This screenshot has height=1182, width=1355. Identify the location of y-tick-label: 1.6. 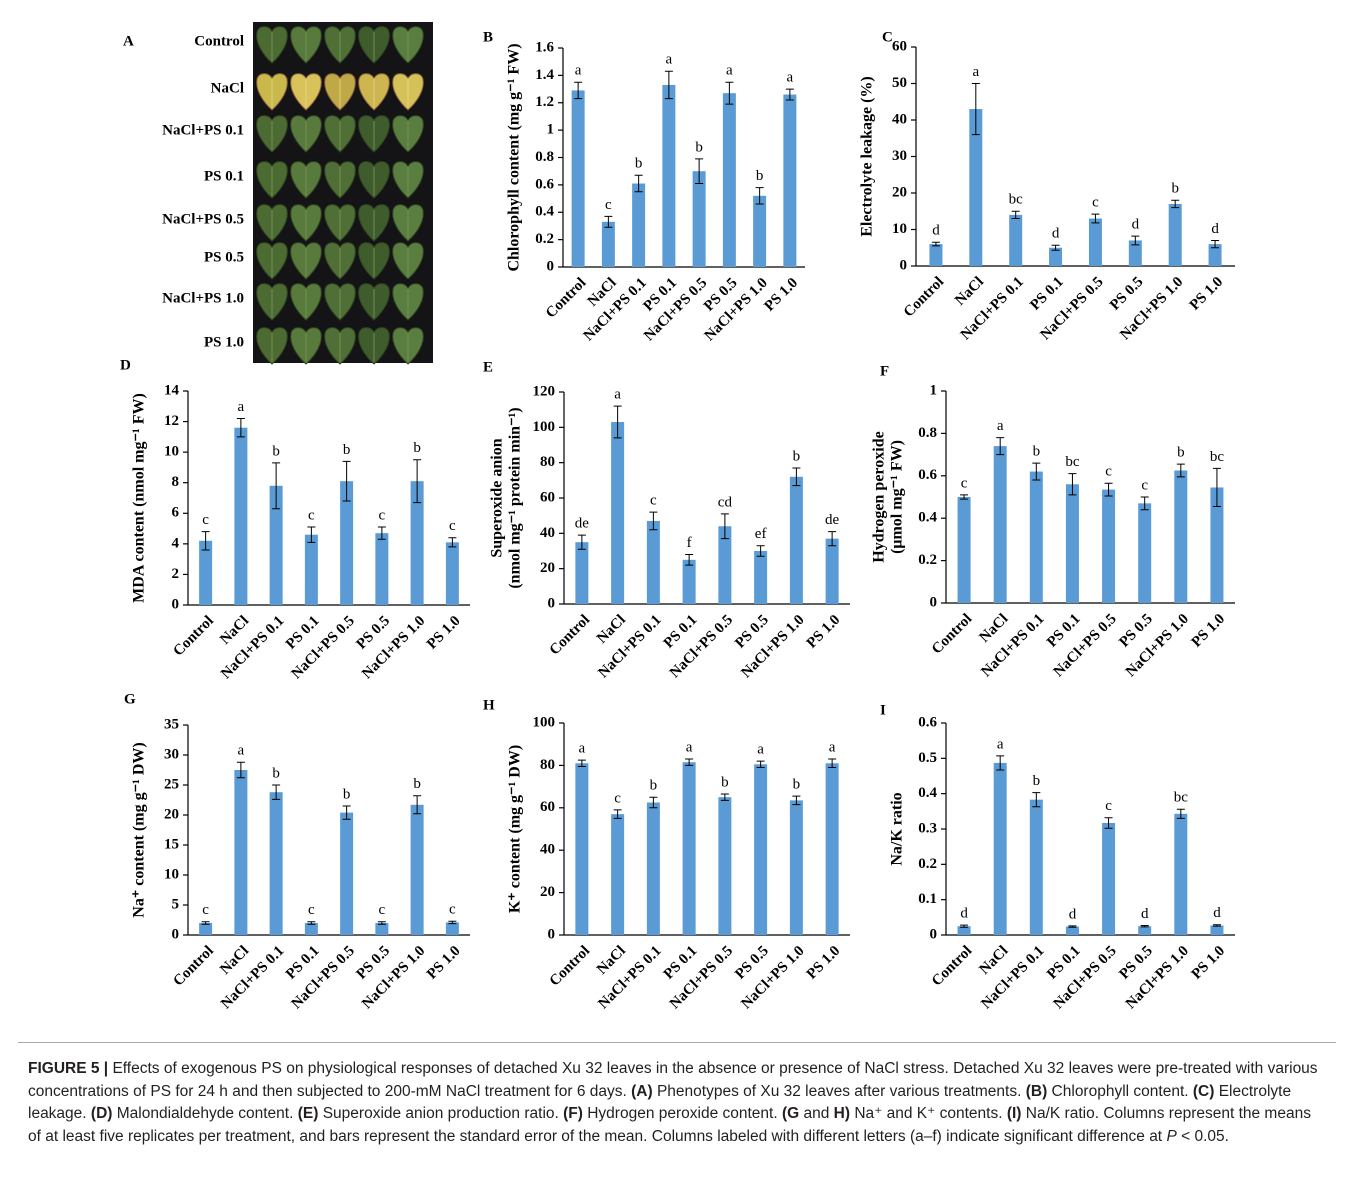
(544, 47).